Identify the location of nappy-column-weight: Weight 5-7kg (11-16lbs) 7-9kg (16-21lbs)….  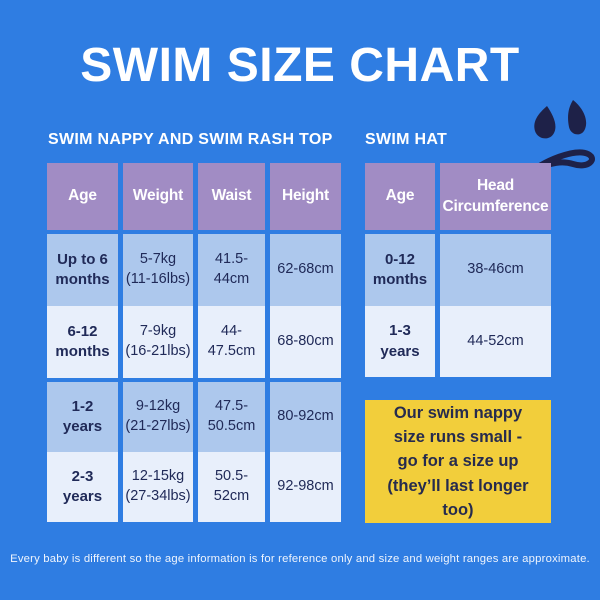
(158, 342).